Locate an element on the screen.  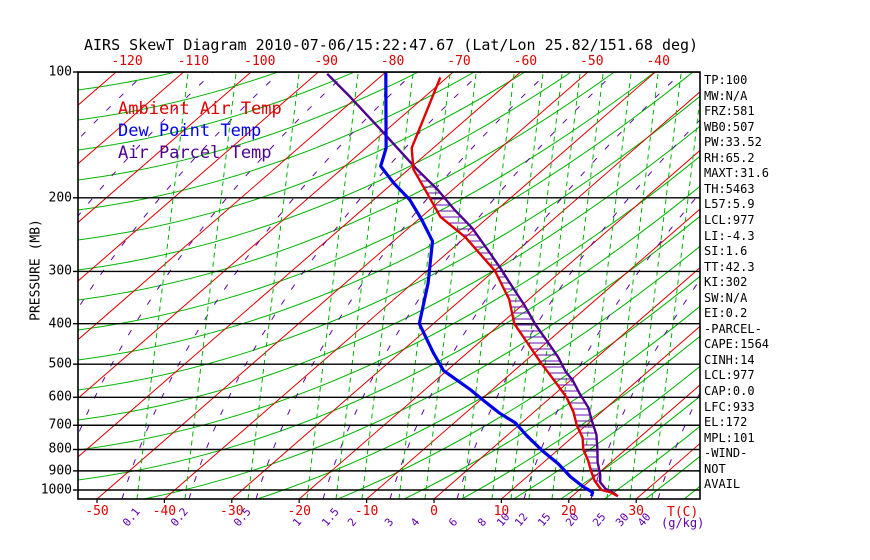
legend-item: Air Parcel Temp is located at coordinates (195, 153).